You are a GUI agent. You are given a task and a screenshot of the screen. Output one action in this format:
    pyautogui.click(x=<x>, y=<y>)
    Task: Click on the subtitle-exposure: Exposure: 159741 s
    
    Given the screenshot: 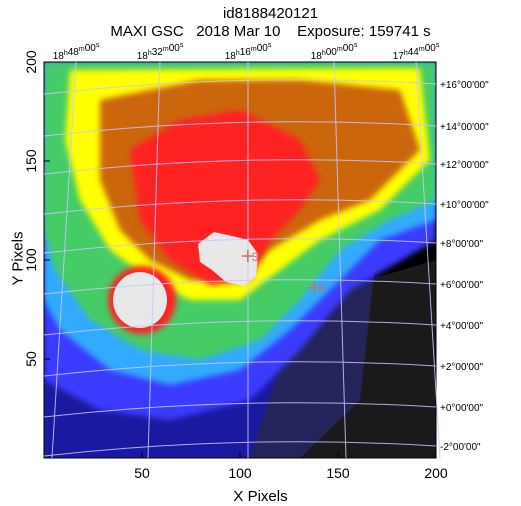 What is the action you would take?
    pyautogui.click(x=364, y=31)
    